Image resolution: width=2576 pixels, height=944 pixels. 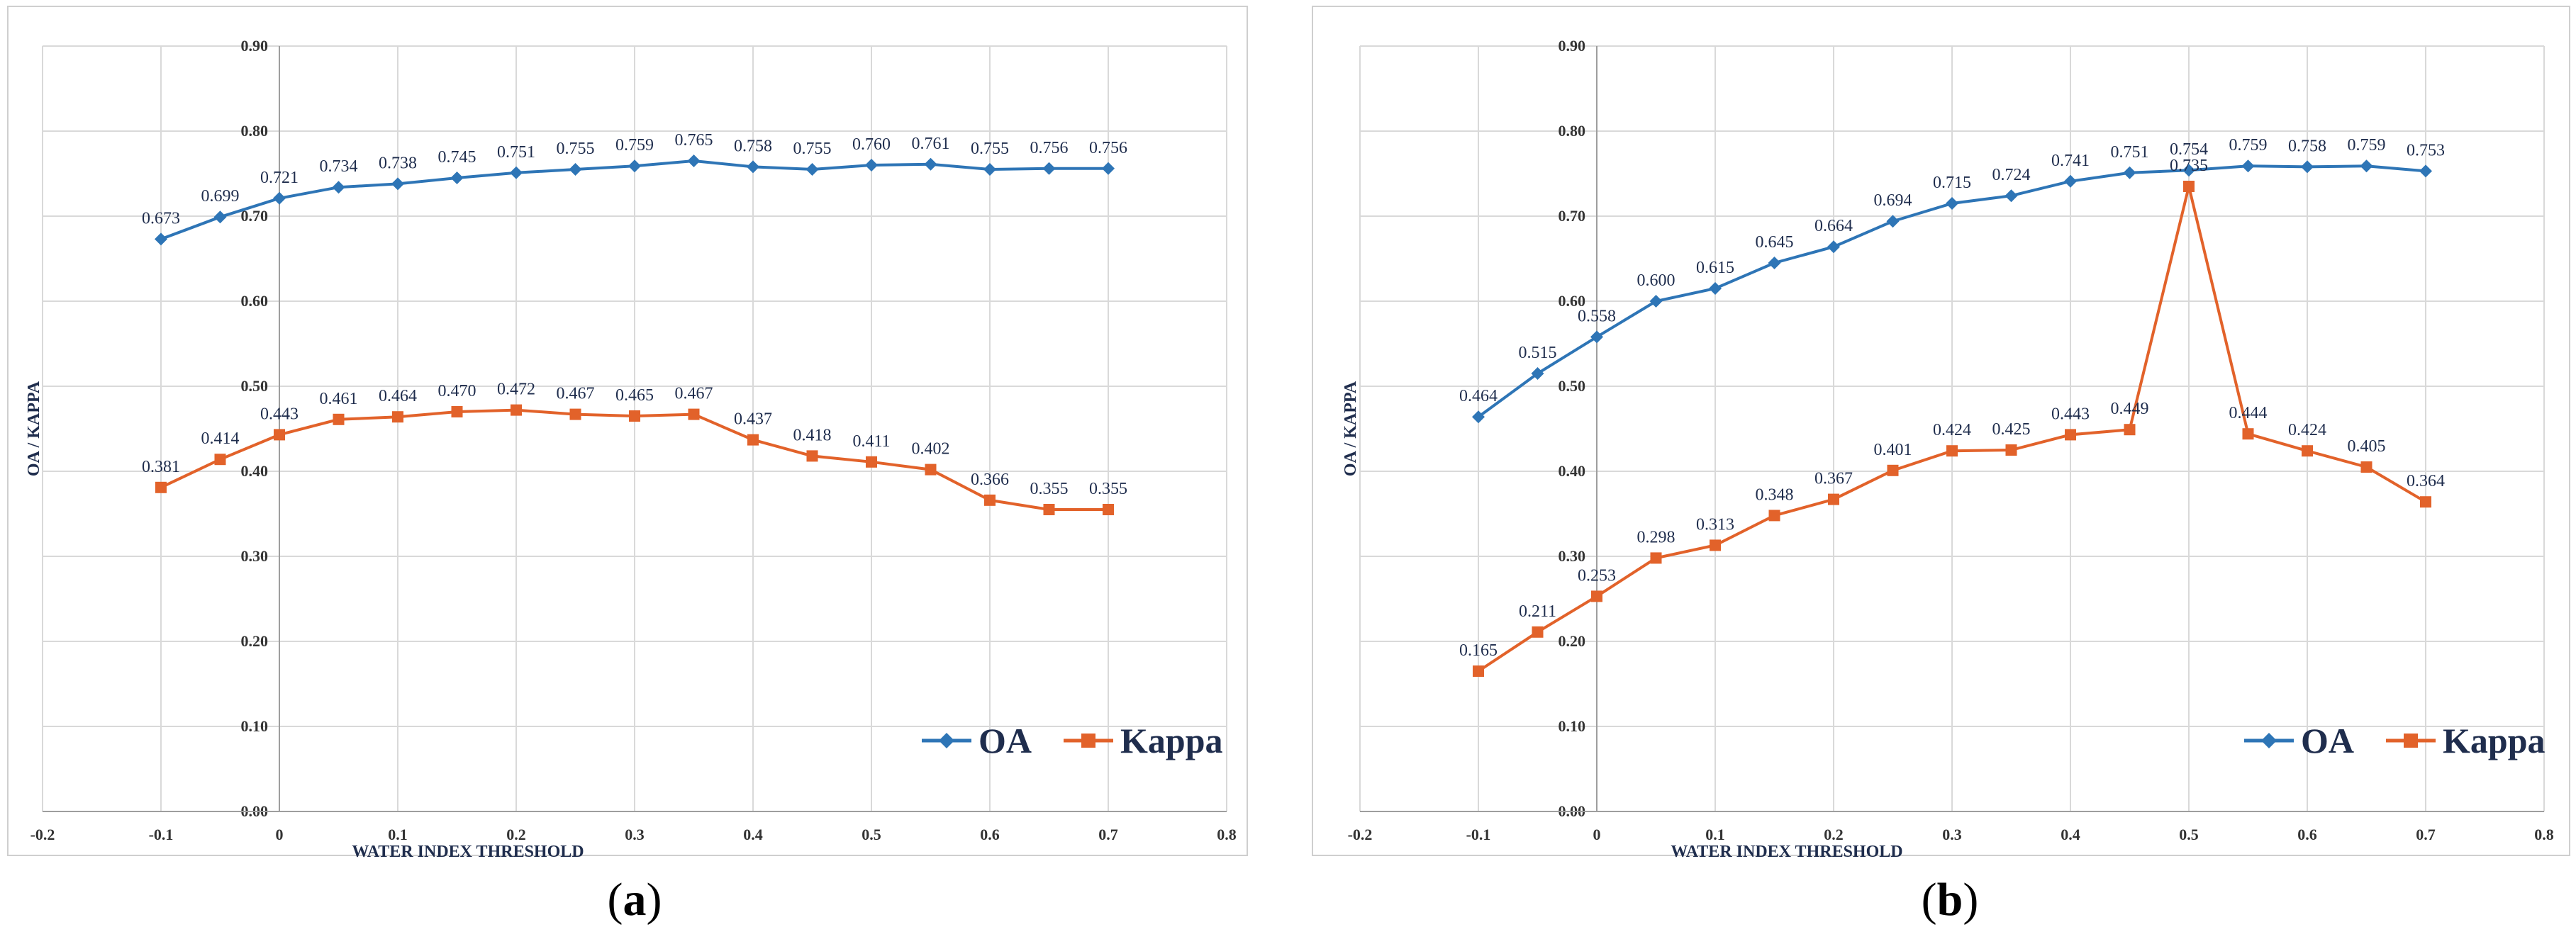 I want to click on data-label-kappa: 0.735, so click(x=2189, y=166).